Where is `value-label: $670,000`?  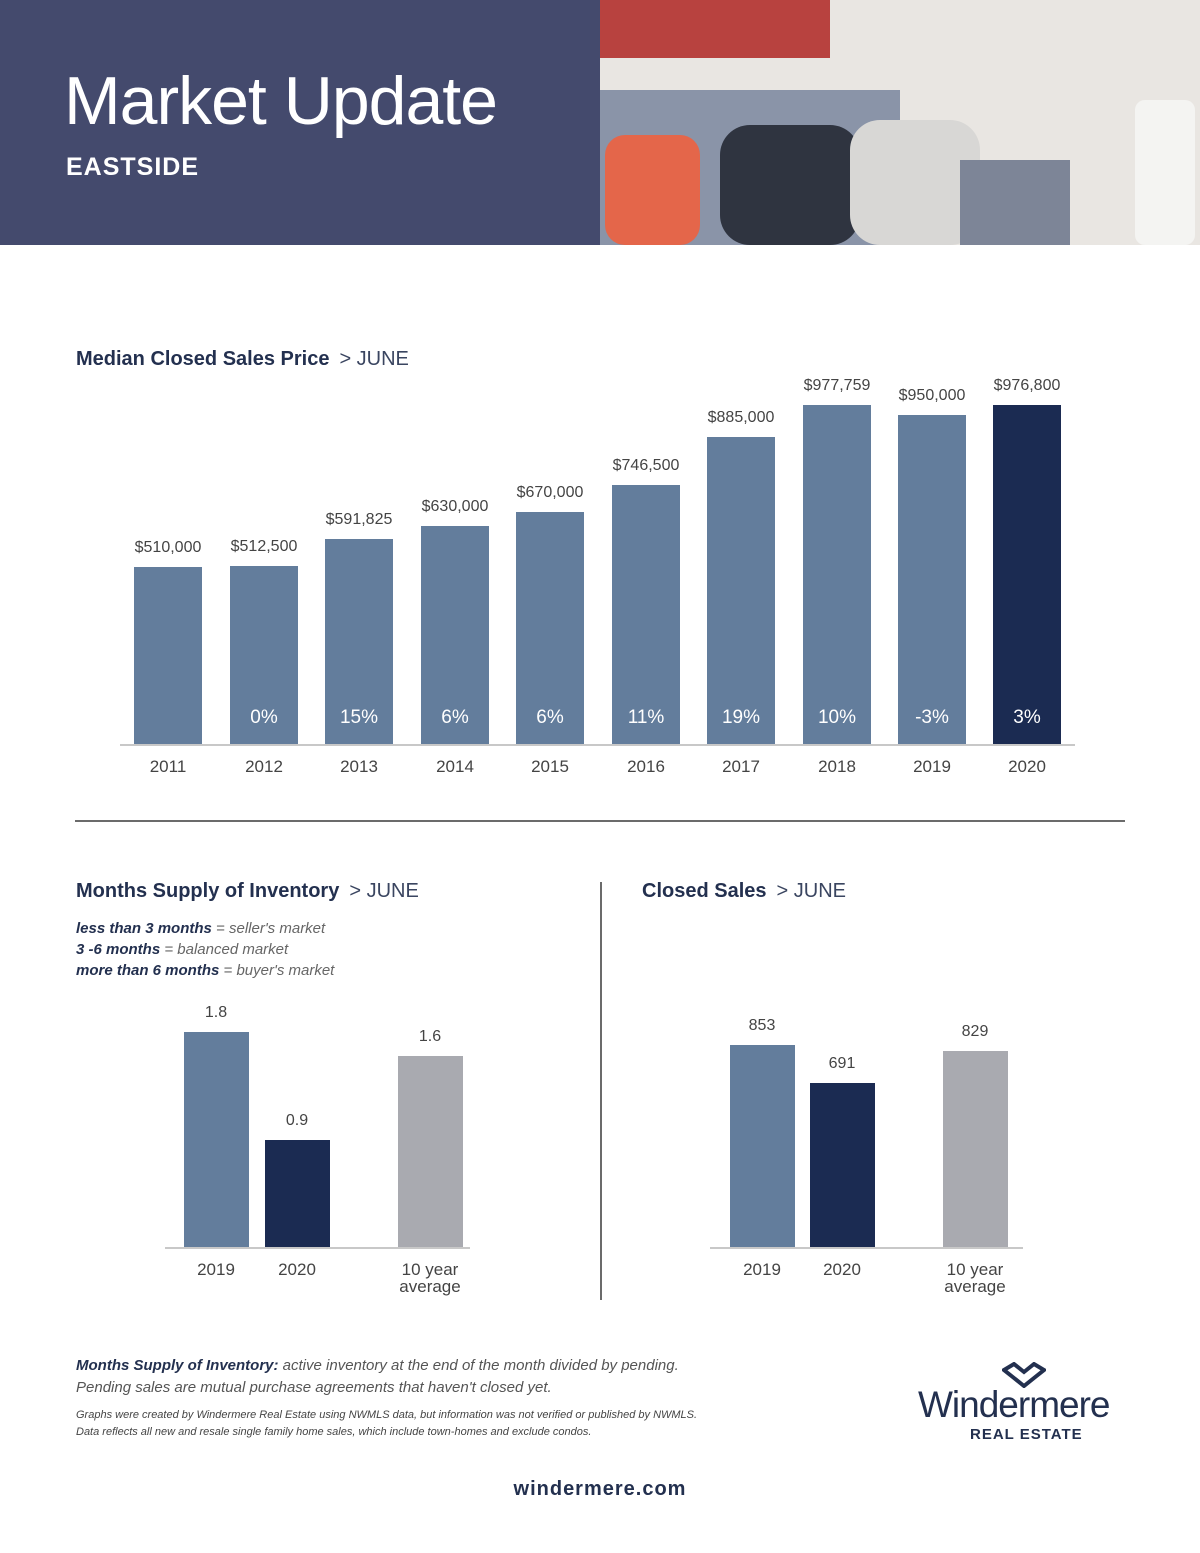
value-label: $670,000 is located at coordinates (550, 492).